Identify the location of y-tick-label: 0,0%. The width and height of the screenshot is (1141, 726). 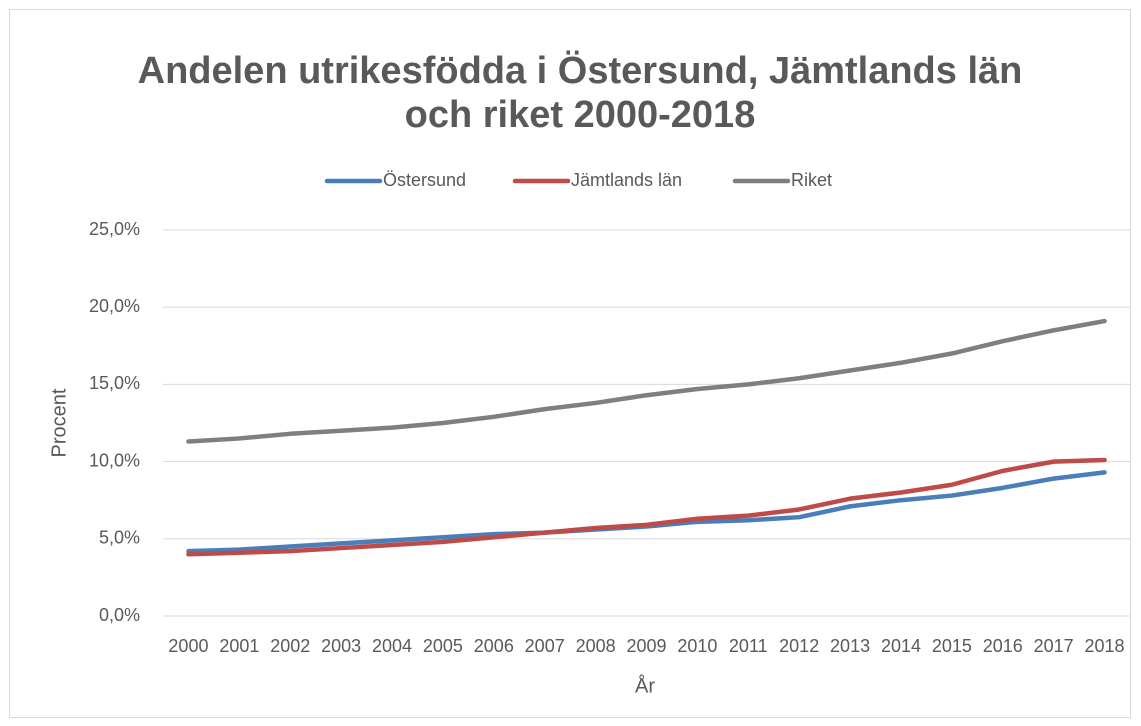
(119, 615).